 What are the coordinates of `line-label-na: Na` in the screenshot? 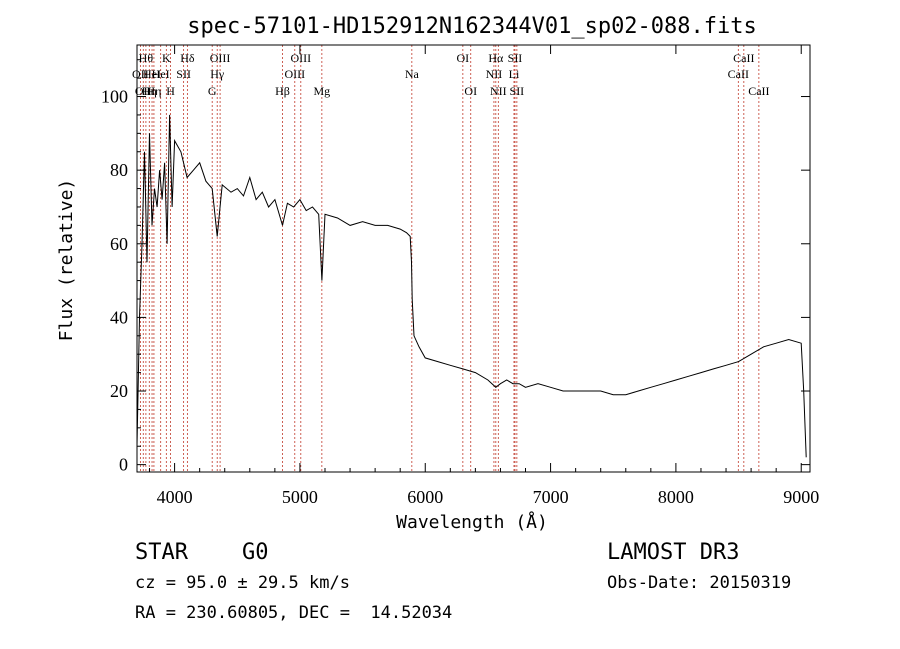 It's located at (412, 74).